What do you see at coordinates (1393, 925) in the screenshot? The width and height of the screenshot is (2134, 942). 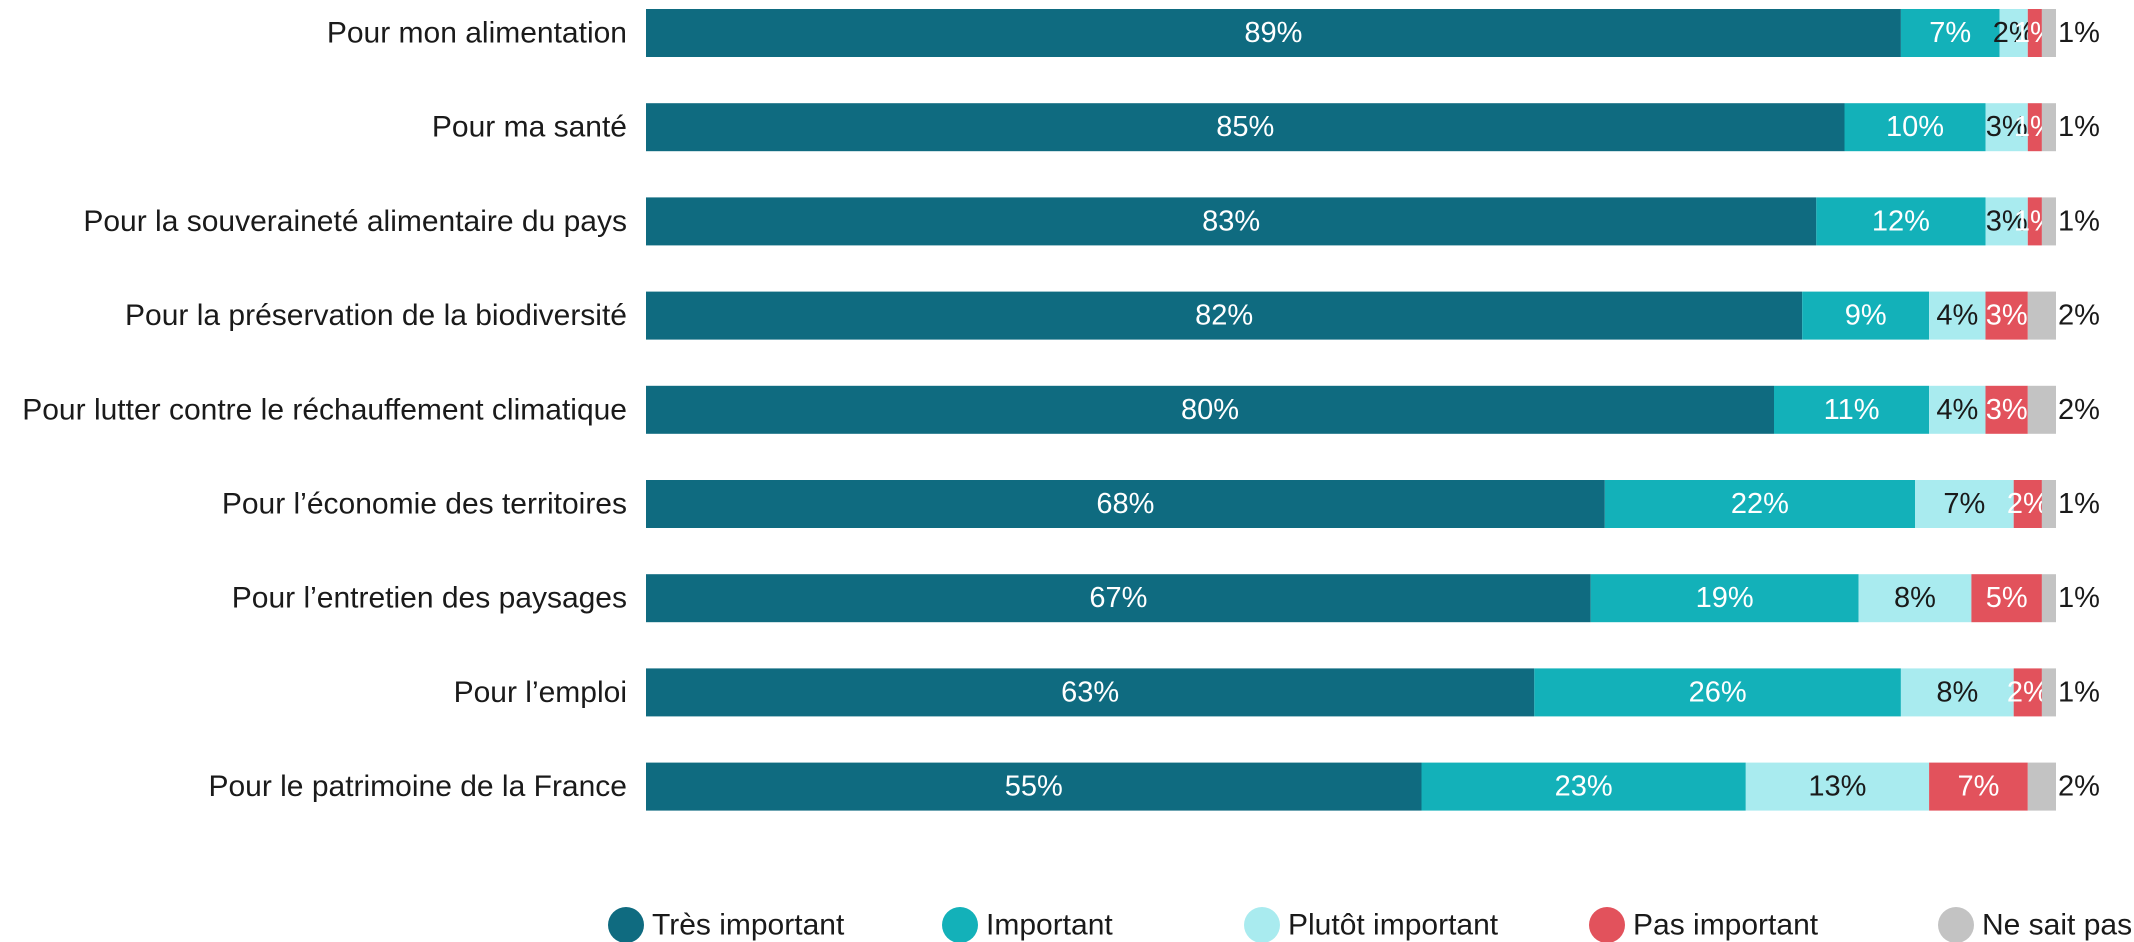 I see `legend-label: Plutôt important` at bounding box center [1393, 925].